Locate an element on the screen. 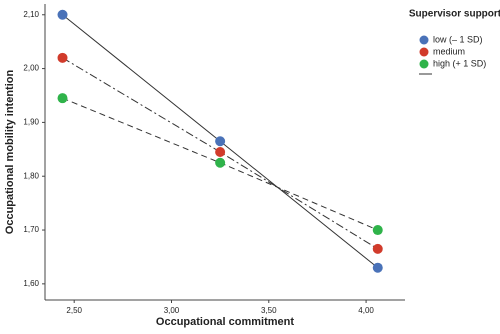 This screenshot has width=500, height=334. y-tick-label: 2,10 is located at coordinates (31, 14).